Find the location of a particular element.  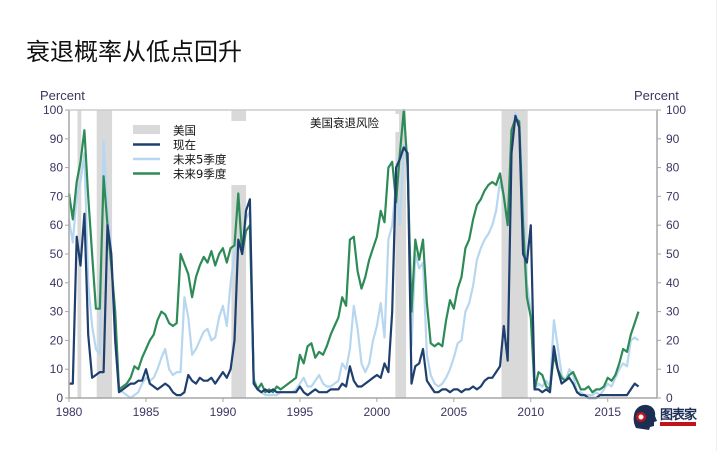

y-tick-label-left: 20 is located at coordinates (57, 340).